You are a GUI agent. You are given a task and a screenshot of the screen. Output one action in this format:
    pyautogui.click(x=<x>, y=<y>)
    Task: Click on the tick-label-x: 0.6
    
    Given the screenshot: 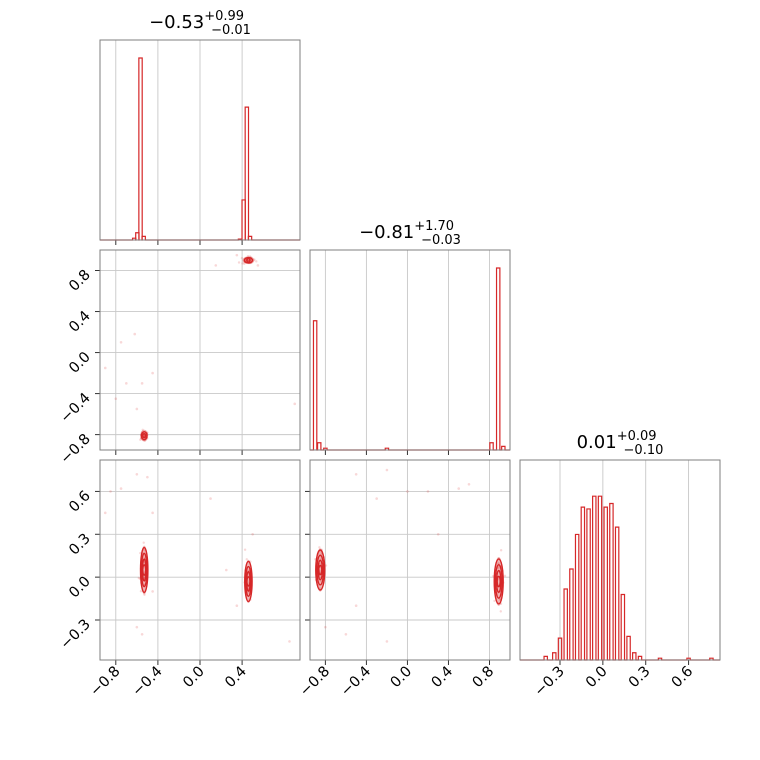 What is the action you would take?
    pyautogui.click(x=683, y=678)
    